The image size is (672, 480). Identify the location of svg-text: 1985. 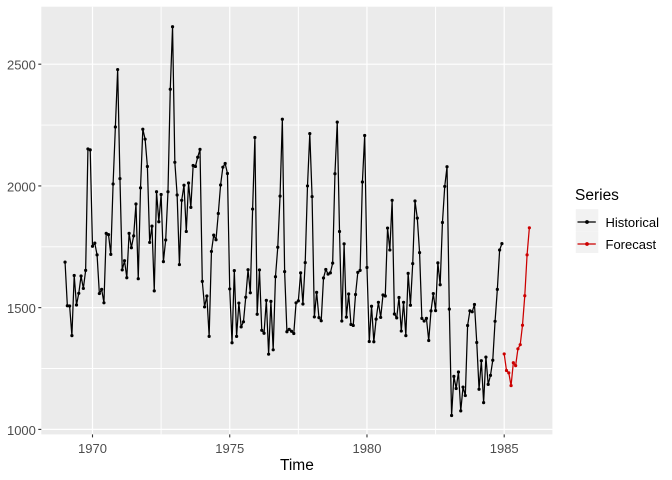
(504, 448).